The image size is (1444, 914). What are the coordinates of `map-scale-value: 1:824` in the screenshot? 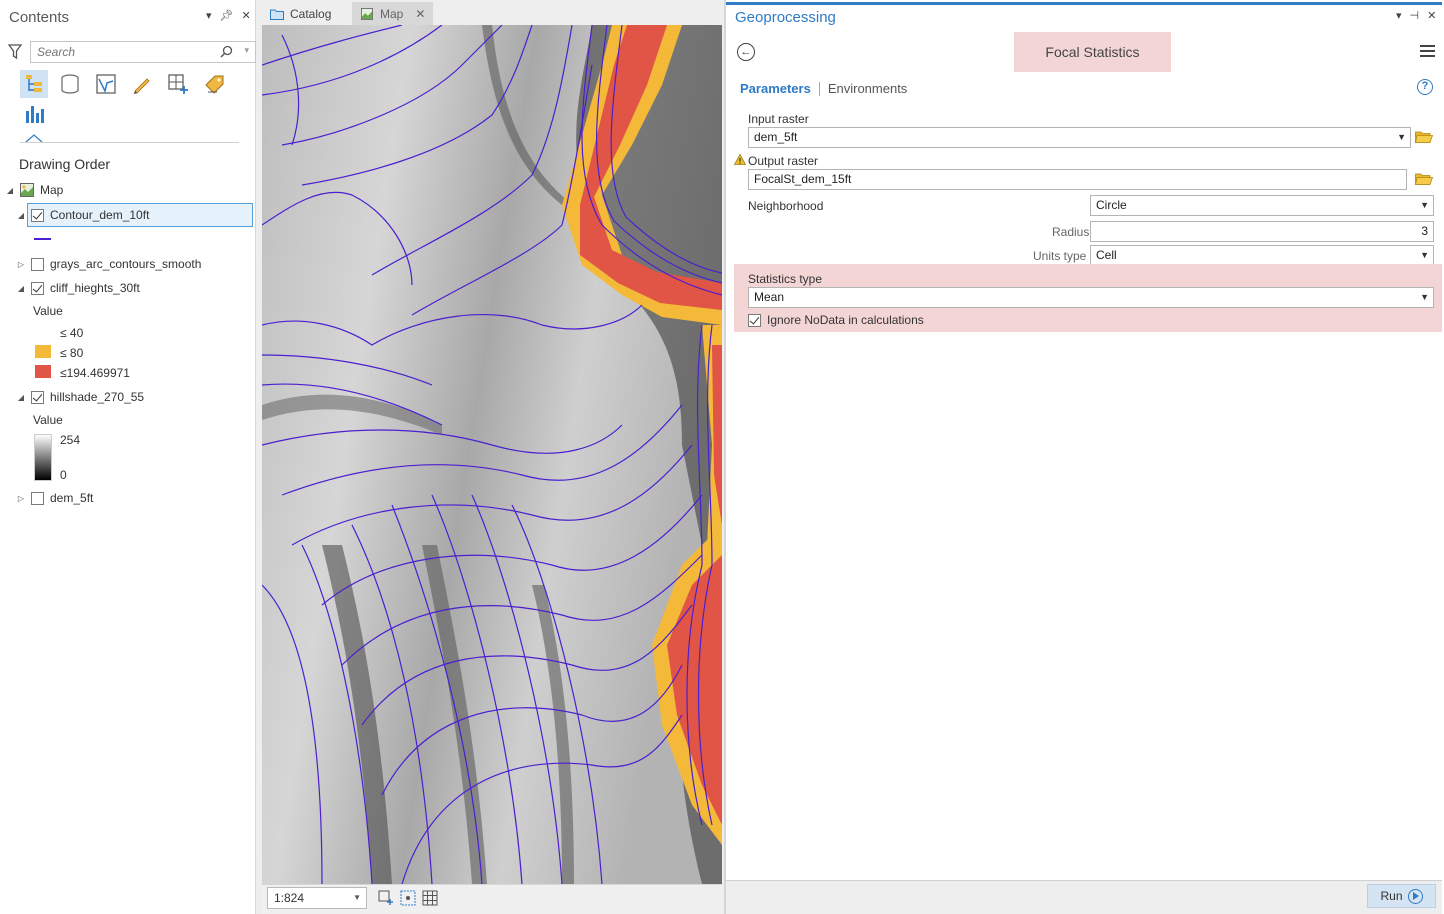 It's located at (289, 898).